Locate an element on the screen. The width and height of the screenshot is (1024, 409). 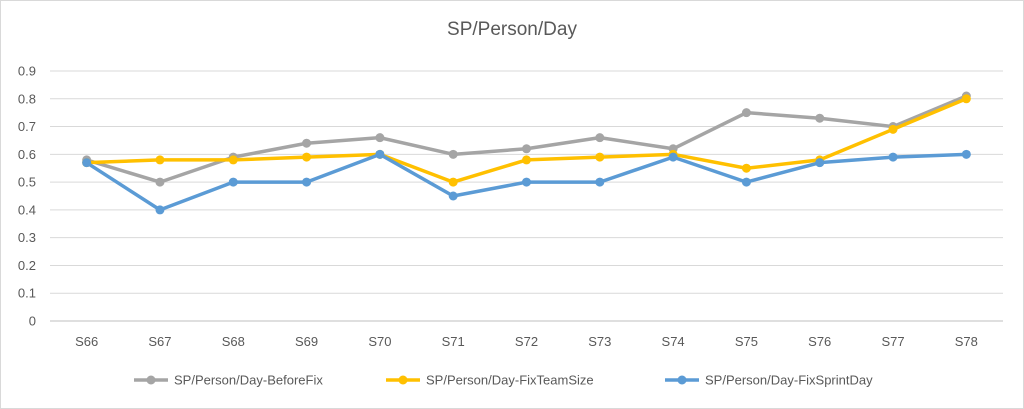
x-tick-label: S75 is located at coordinates (746, 341).